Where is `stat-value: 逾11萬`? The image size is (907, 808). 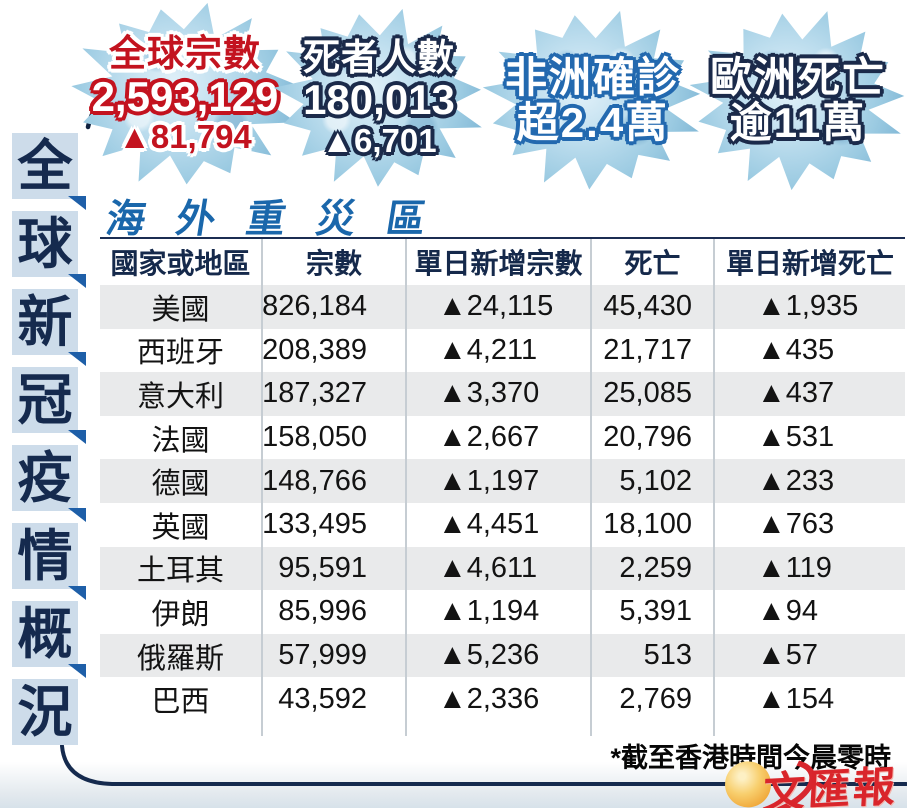 stat-value: 逾11萬 is located at coordinates (798, 122).